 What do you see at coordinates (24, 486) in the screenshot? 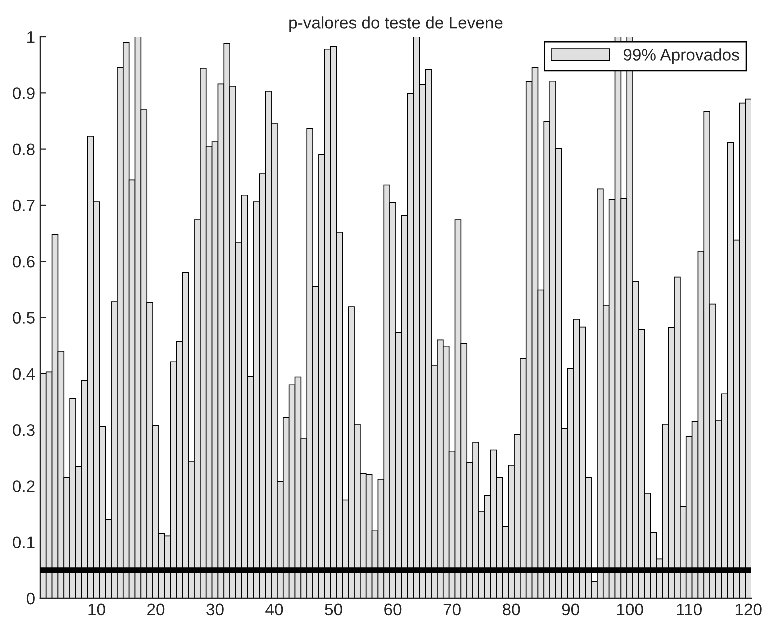
I see `y-tick-label: 0.2` at bounding box center [24, 486].